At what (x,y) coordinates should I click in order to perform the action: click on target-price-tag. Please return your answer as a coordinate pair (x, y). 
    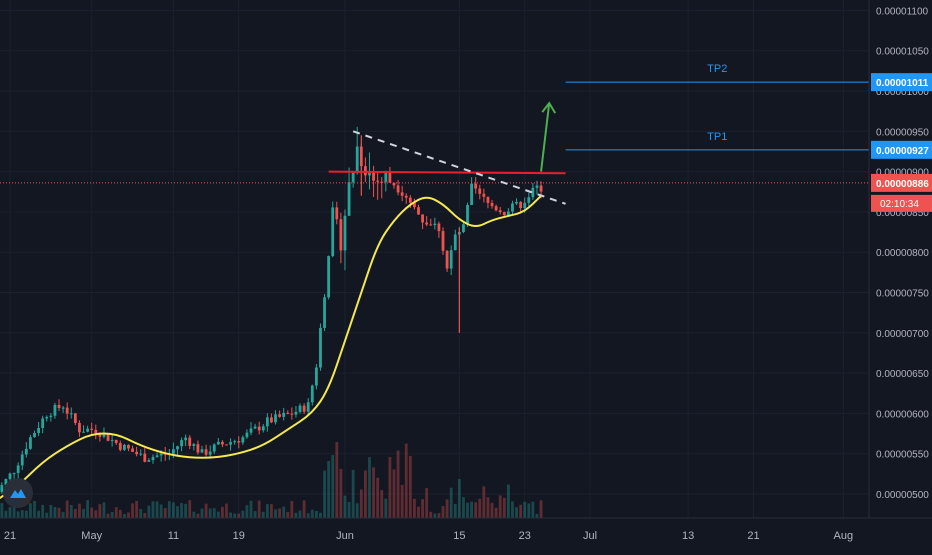
    Looking at the image, I should click on (901, 82).